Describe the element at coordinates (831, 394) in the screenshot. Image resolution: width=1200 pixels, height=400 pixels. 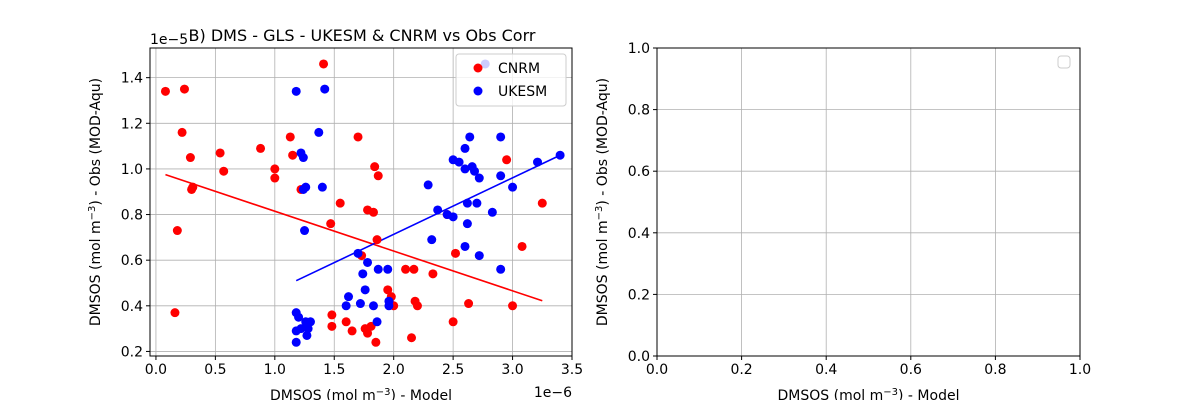
I see `right-x-label-main: DMSOS (mol m` at that location.